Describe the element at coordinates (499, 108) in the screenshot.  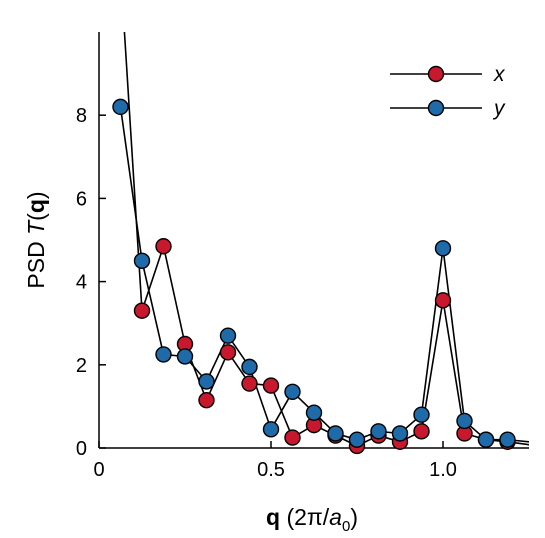
I see `legend-label-y: y` at that location.